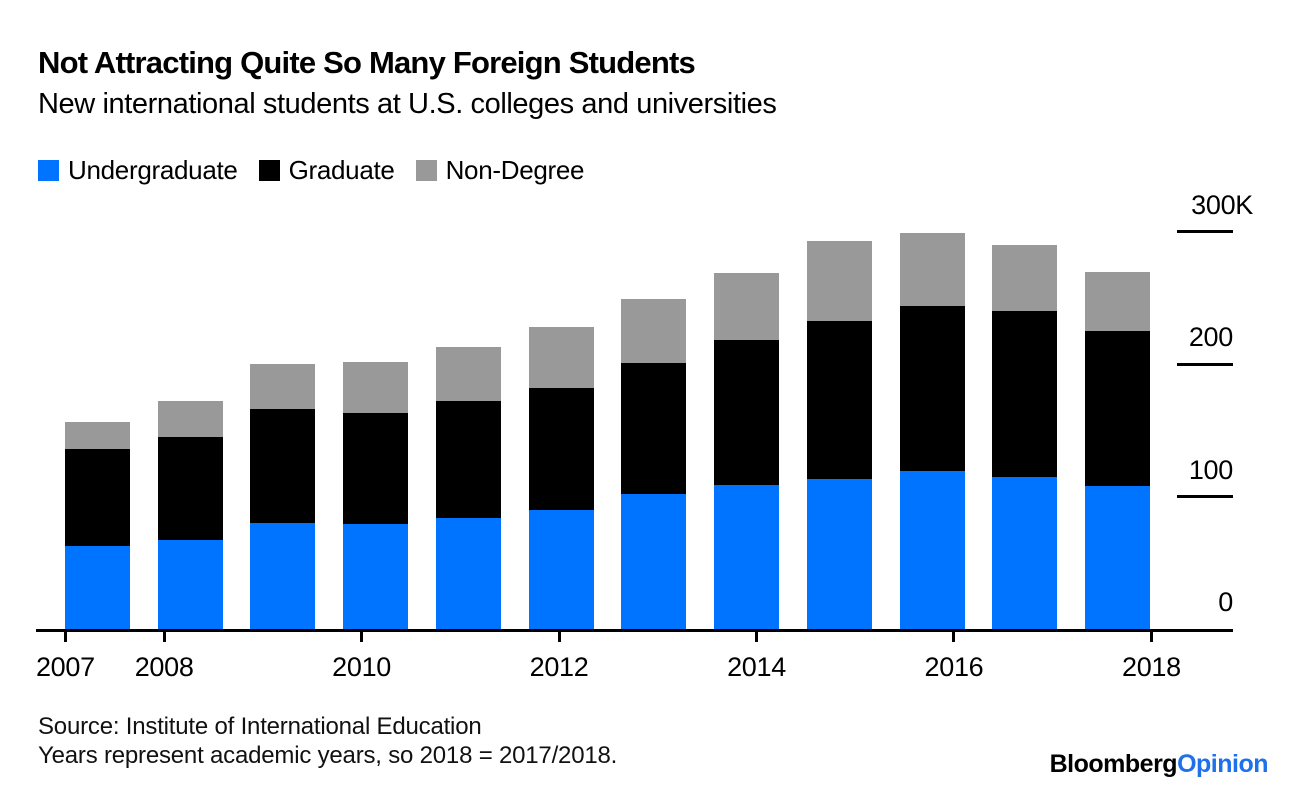  I want to click on bar-segment-non-degree-2010, so click(376, 387).